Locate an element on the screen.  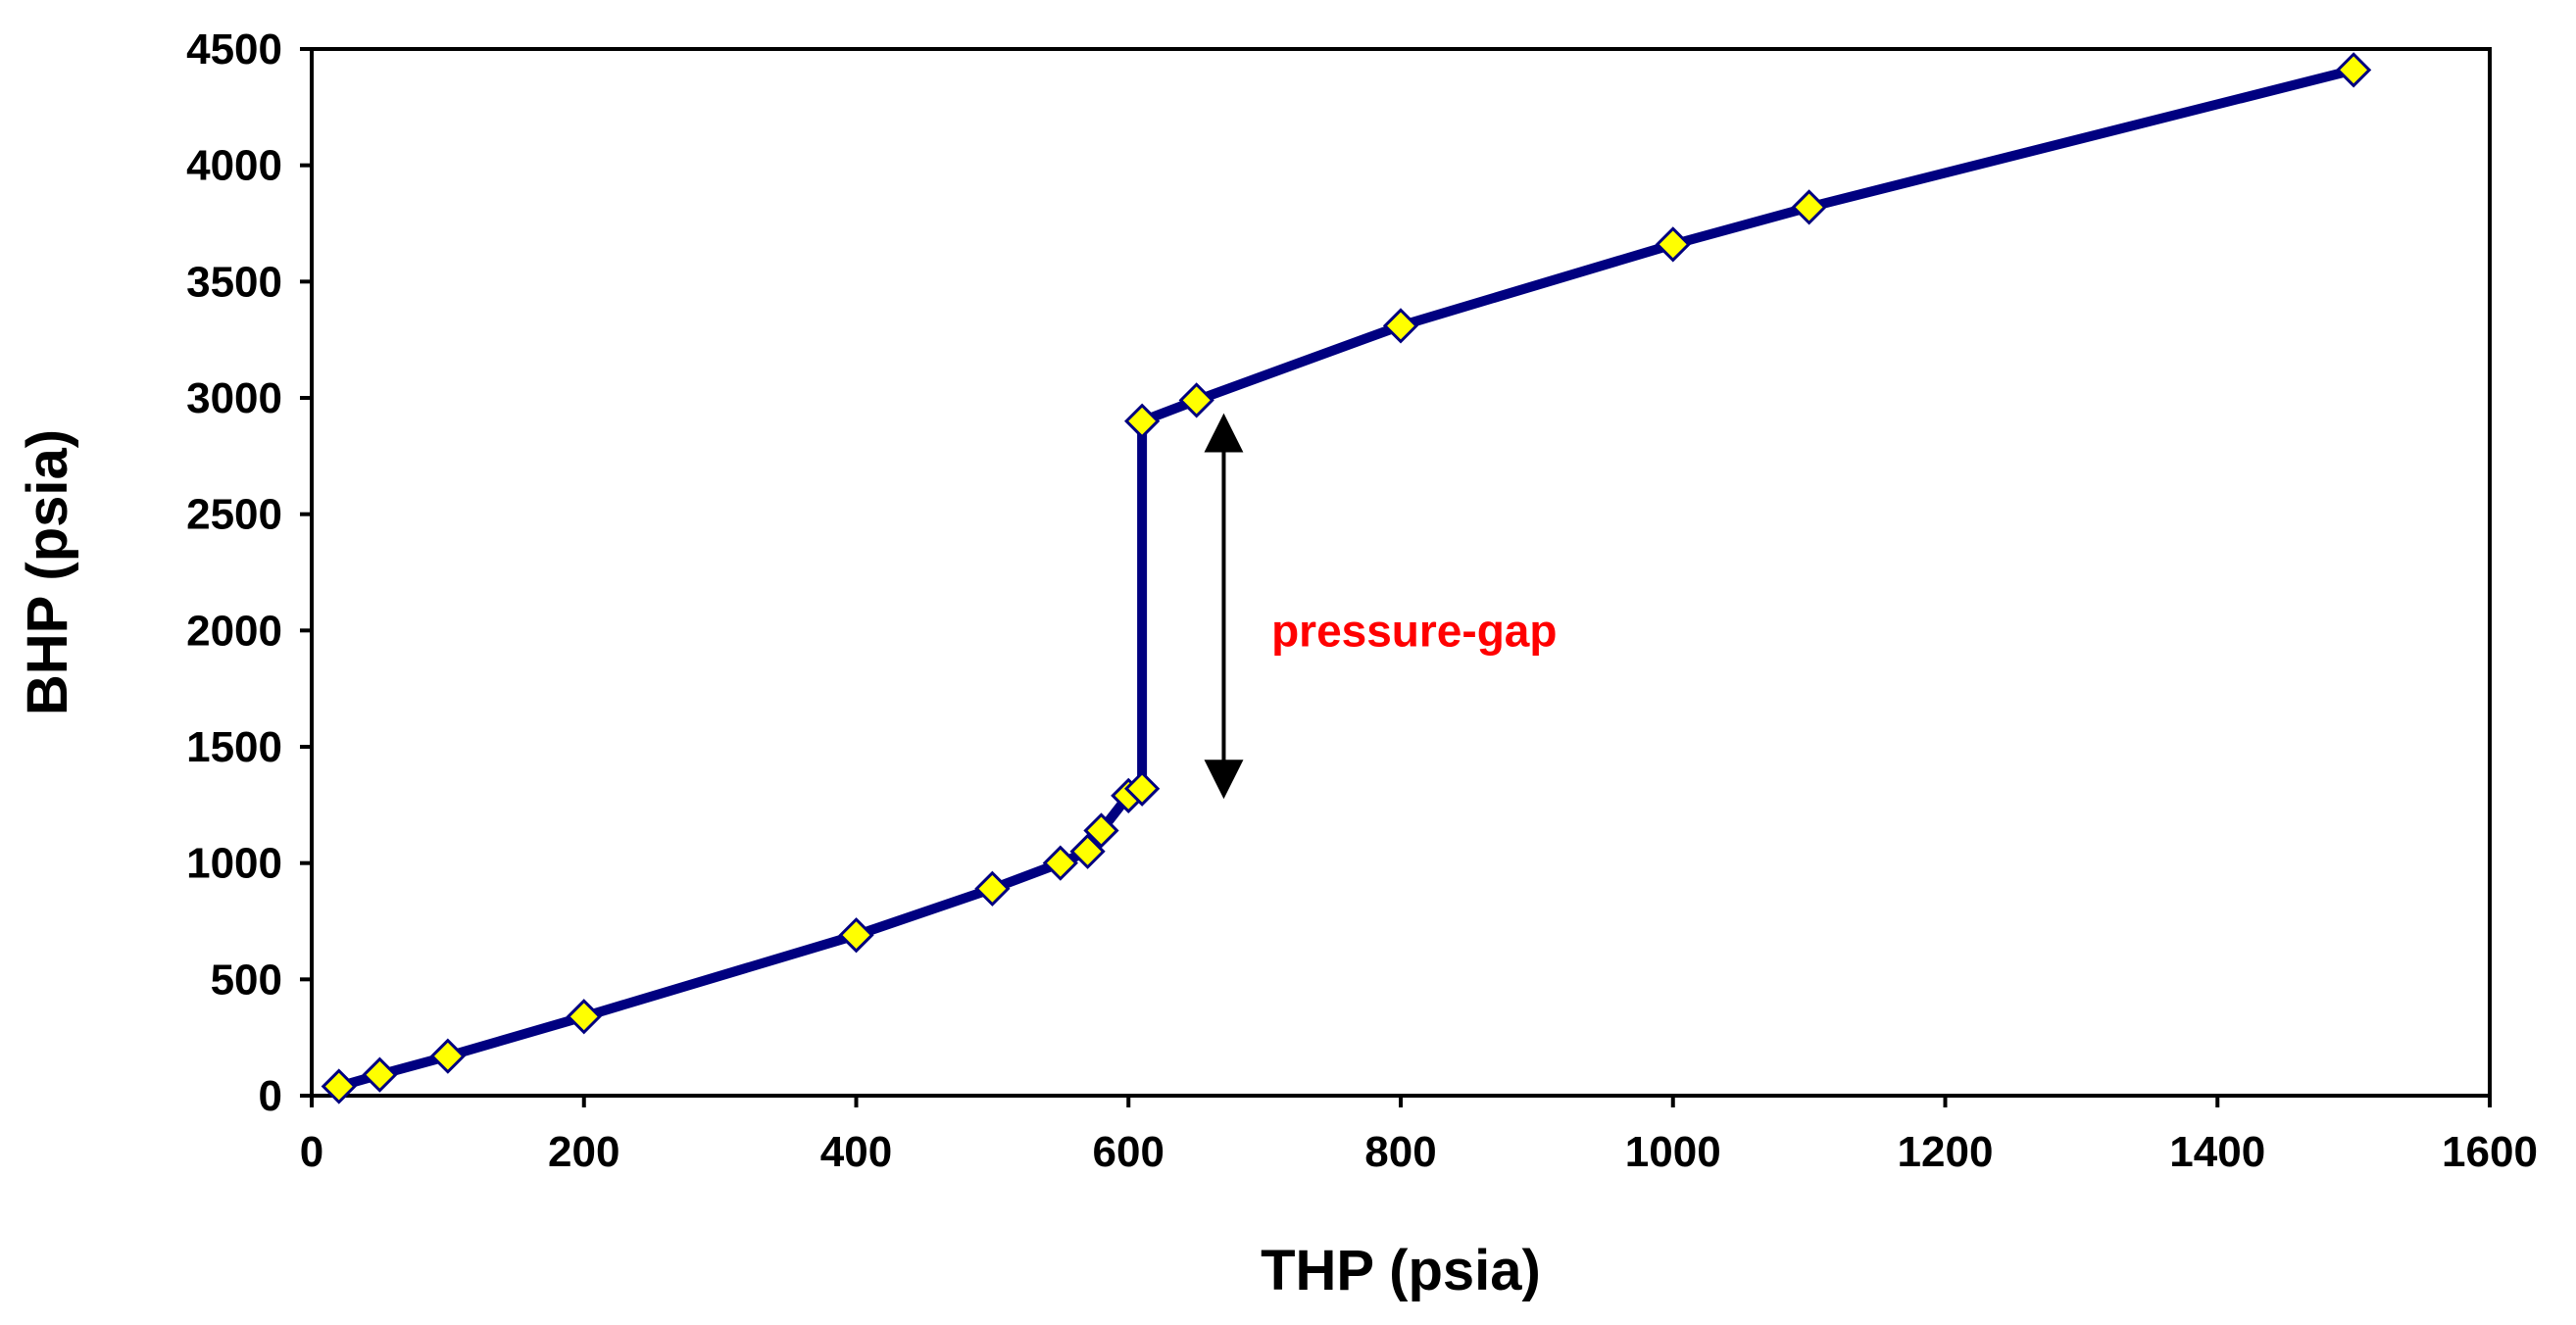
y-tick-label: 1500 is located at coordinates (234, 747).